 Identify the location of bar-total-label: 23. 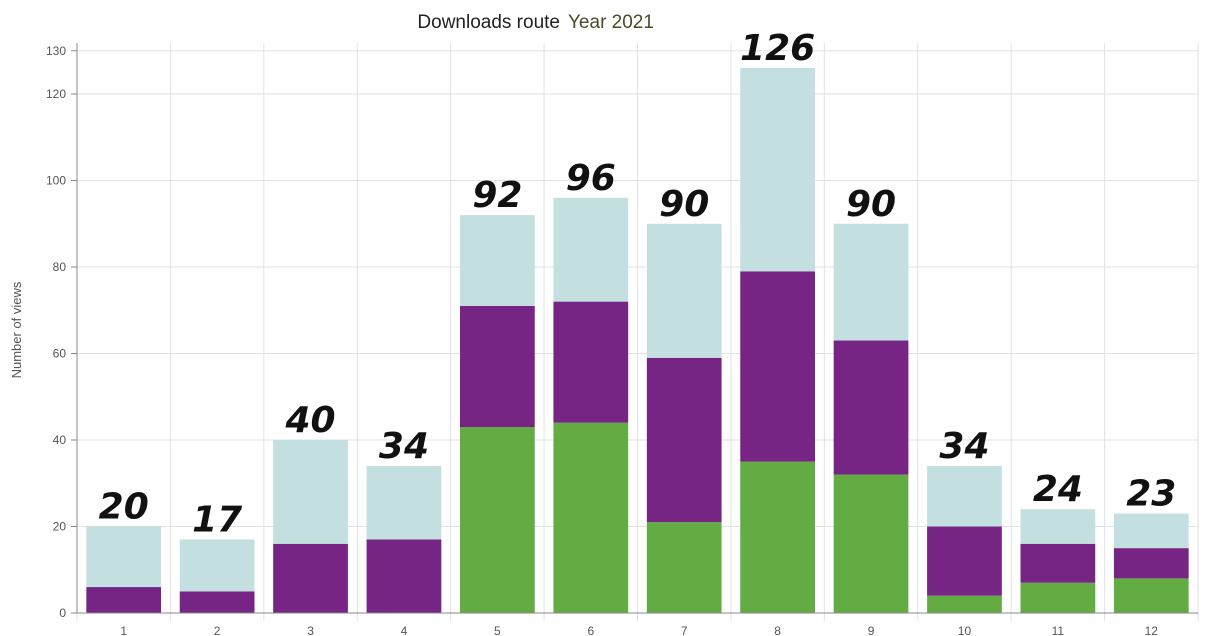
(1151, 494).